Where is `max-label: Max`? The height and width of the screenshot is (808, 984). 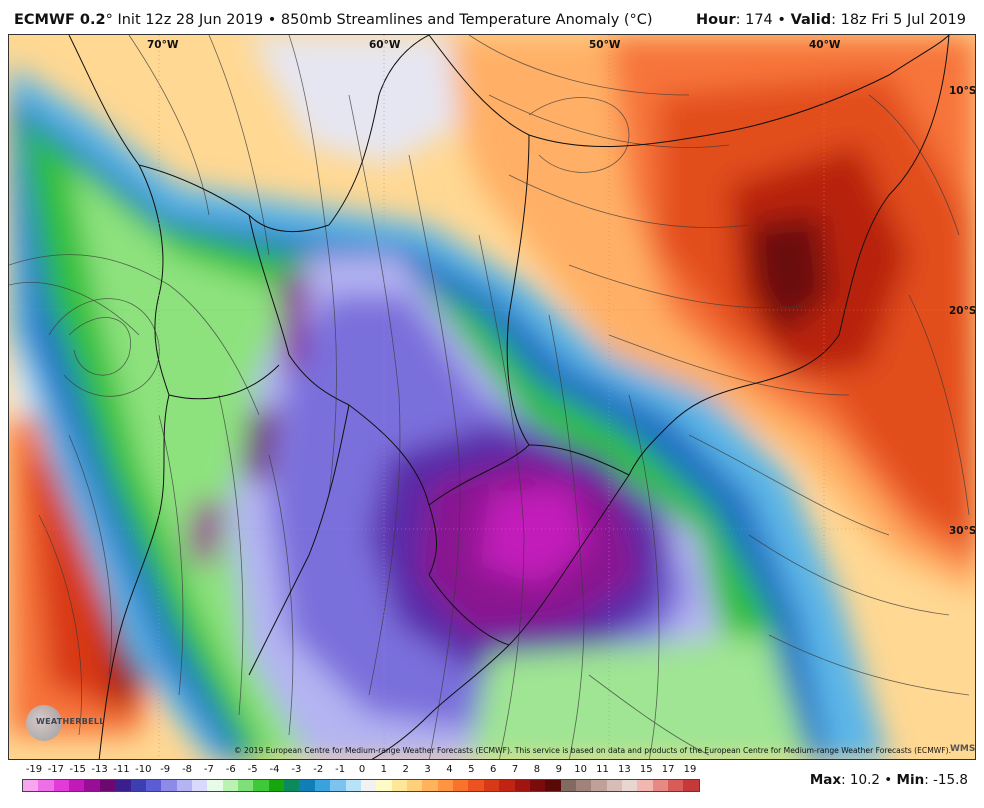 max-label: Max is located at coordinates (825, 780).